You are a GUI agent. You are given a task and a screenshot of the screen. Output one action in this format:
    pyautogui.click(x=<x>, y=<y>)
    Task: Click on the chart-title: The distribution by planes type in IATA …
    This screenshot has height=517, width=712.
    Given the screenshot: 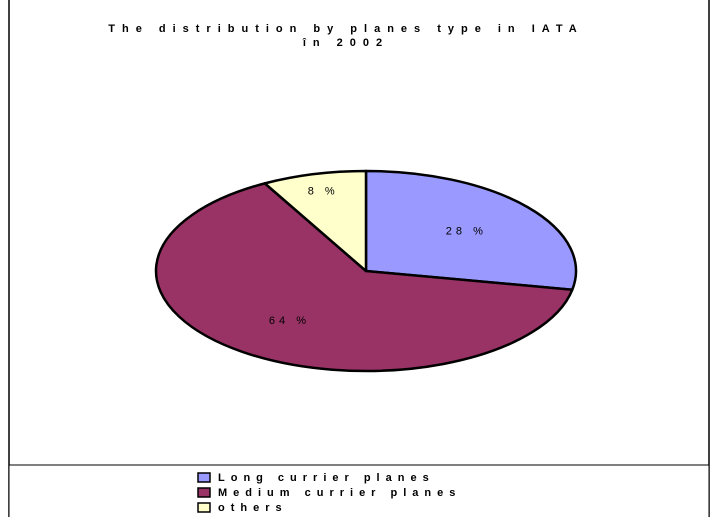 What is the action you would take?
    pyautogui.click(x=346, y=36)
    